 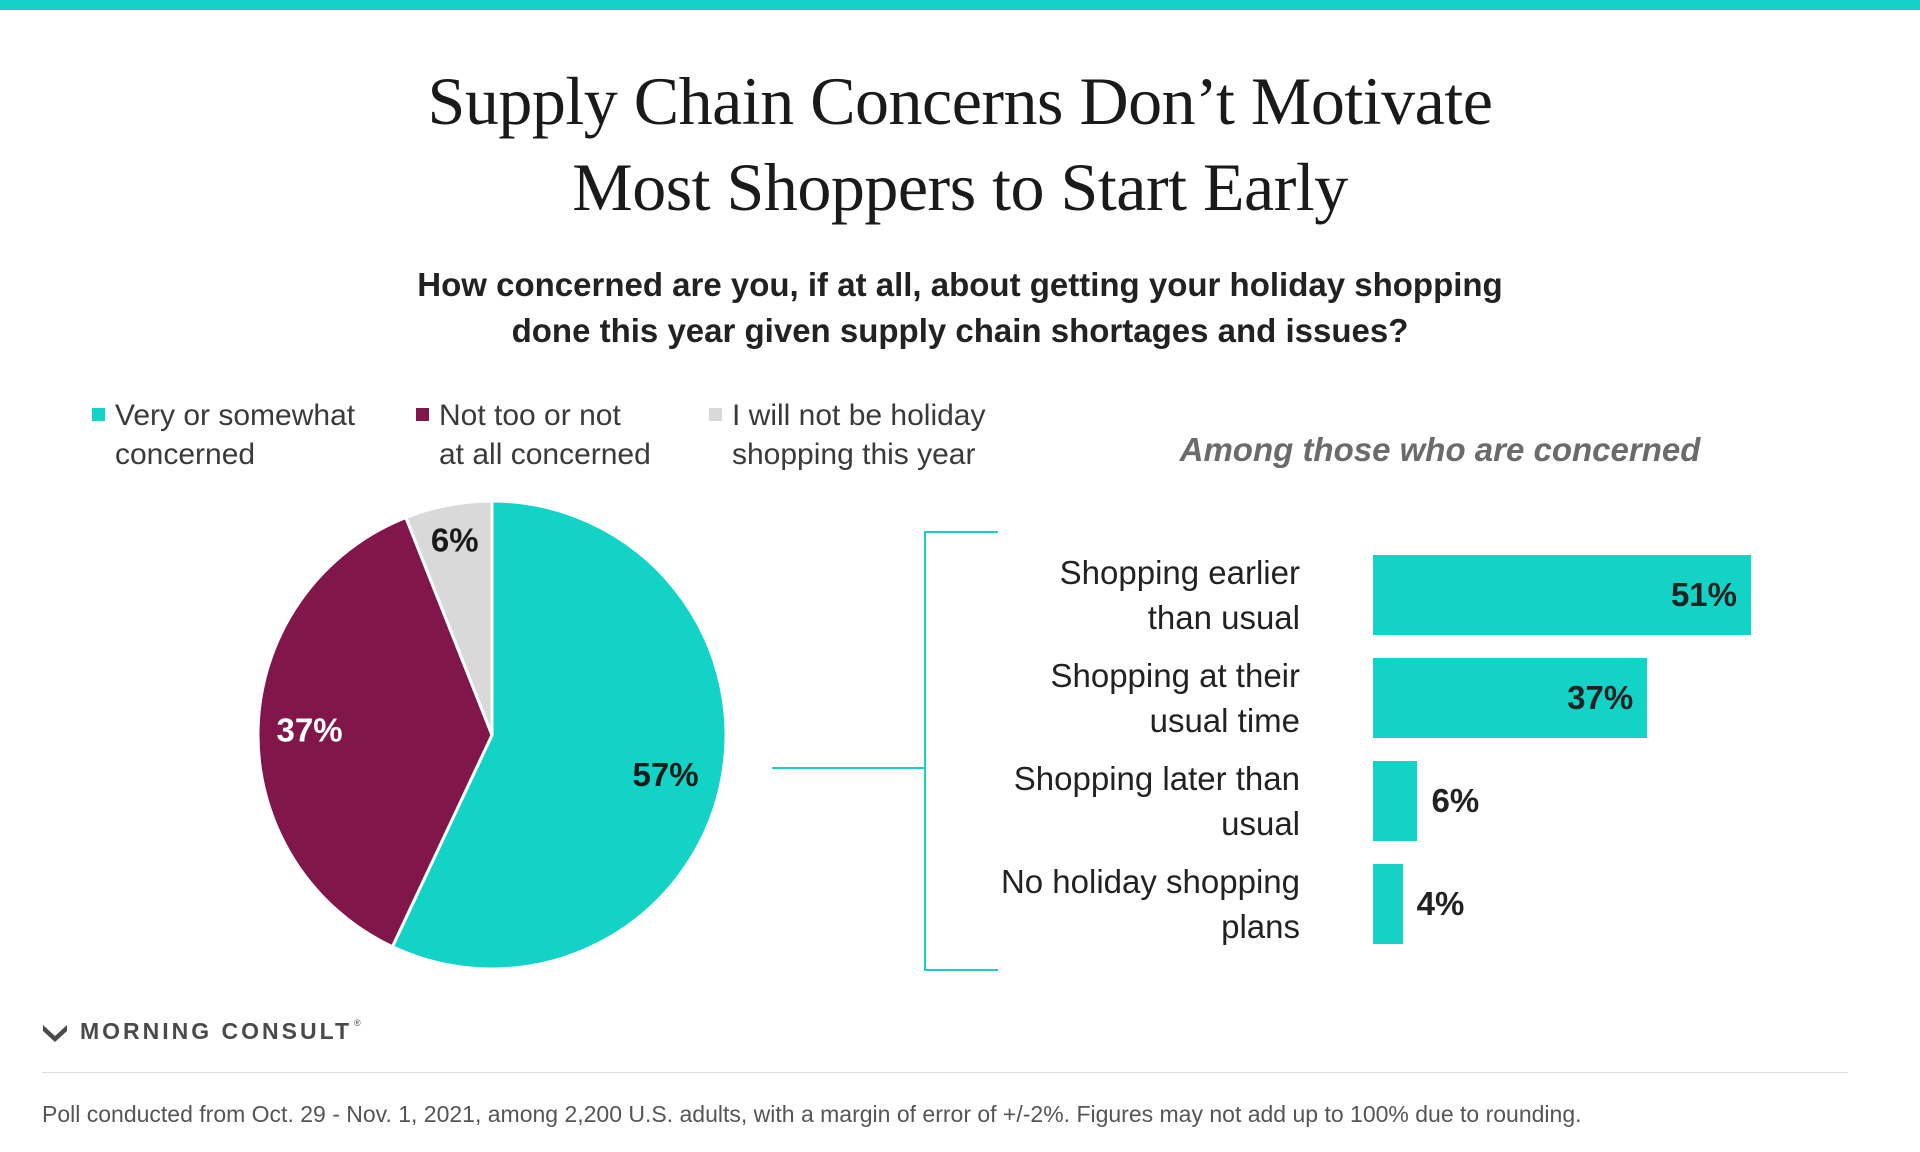 What do you see at coordinates (1600, 697) in the screenshot?
I see `bar-value-label-2: 37%` at bounding box center [1600, 697].